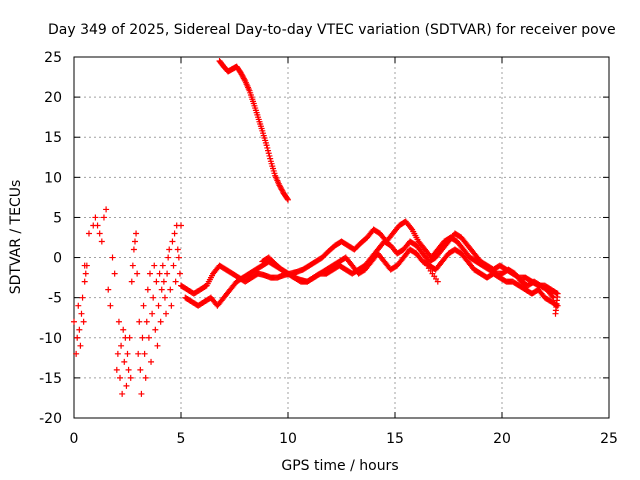 This screenshot has width=640, height=480. I want to click on y-tick-label: 20, so click(53, 98).